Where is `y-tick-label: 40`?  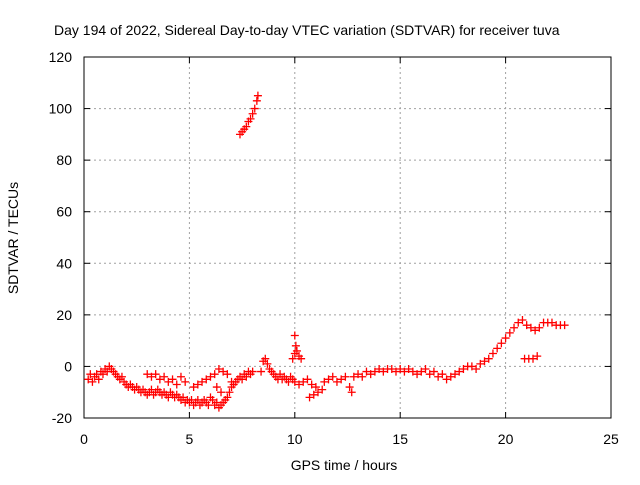 y-tick-label: 40 is located at coordinates (64, 263).